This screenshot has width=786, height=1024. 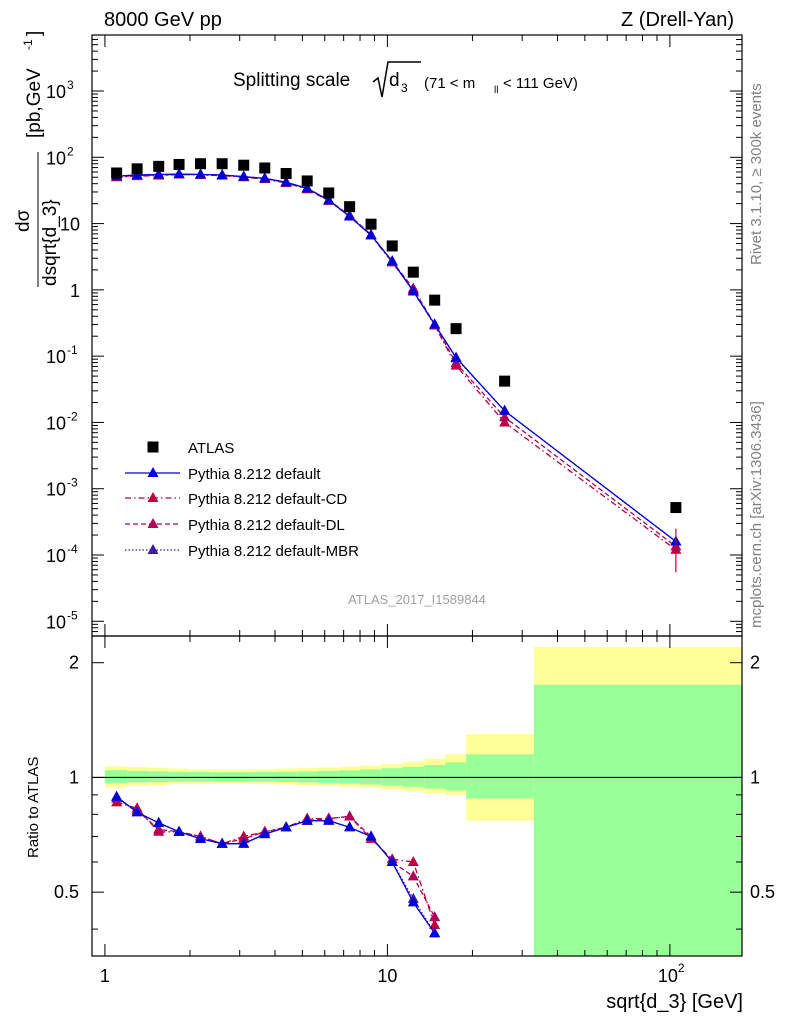 I want to click on y-tick-label: 10 3, so click(x=60, y=90).